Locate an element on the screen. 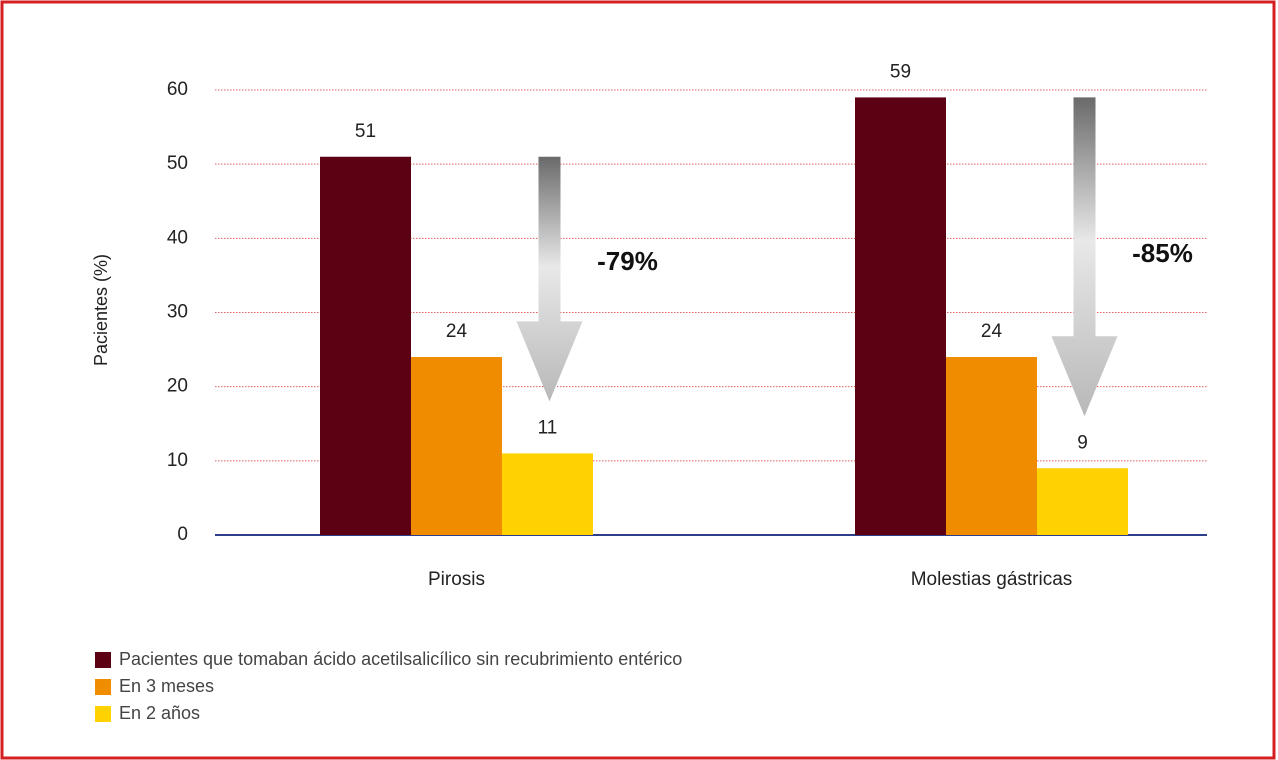 This screenshot has width=1278, height=760. y-tick-label: 40 is located at coordinates (177, 237).